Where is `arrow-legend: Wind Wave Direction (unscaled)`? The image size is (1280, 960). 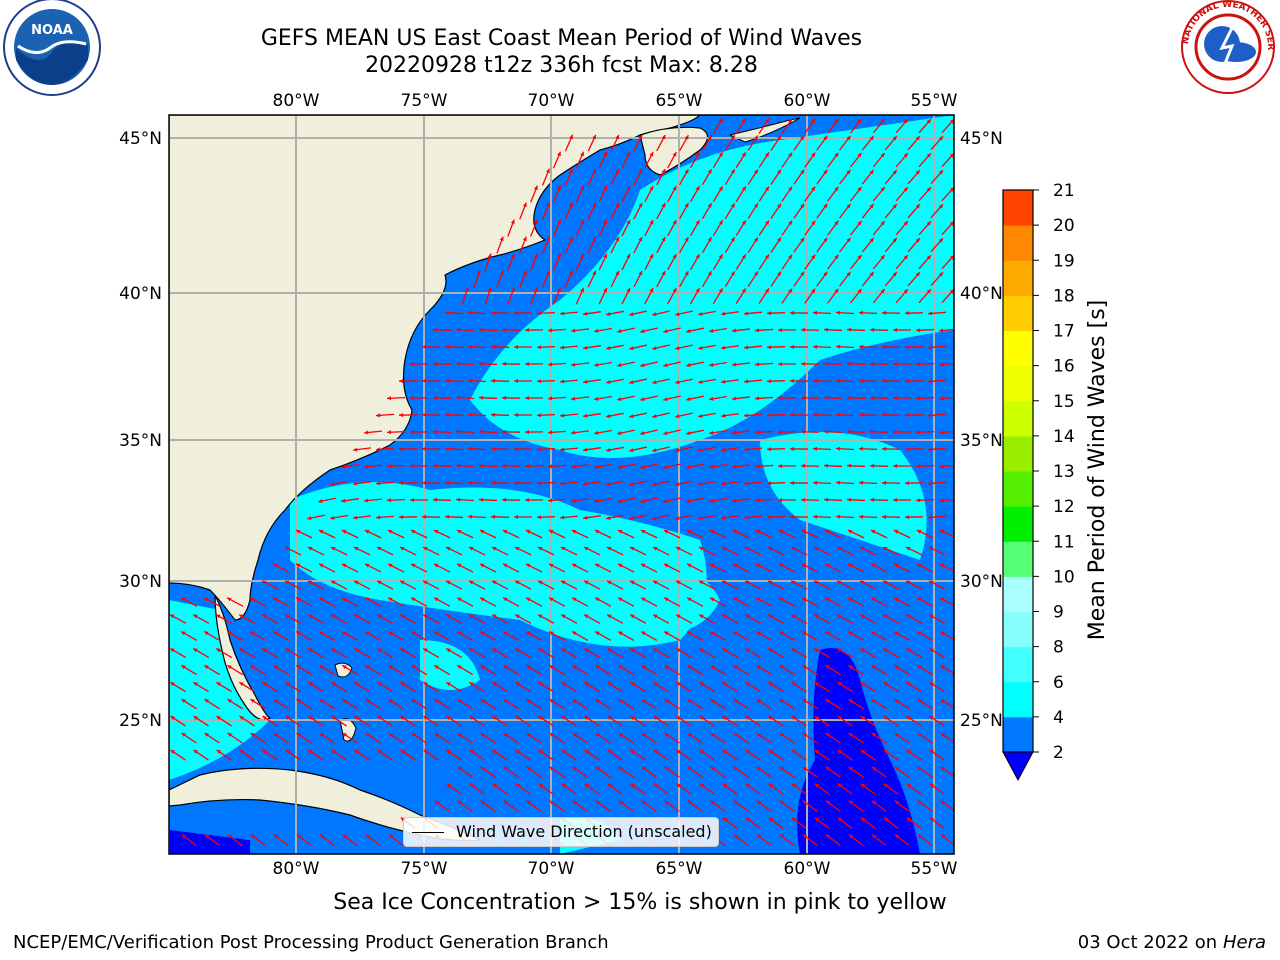 arrow-legend: Wind Wave Direction (unscaled) is located at coordinates (561, 832).